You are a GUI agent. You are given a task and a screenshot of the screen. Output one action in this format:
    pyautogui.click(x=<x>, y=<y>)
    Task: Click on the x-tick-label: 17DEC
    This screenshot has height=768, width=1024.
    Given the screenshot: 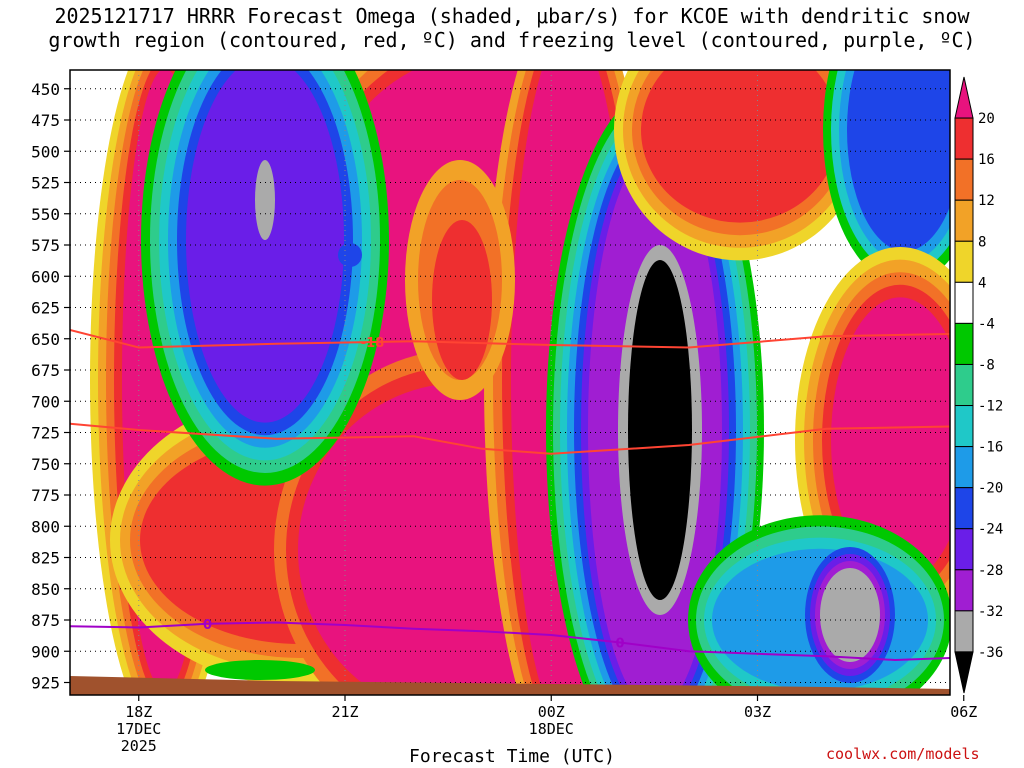 What is the action you would take?
    pyautogui.click(x=138, y=729)
    